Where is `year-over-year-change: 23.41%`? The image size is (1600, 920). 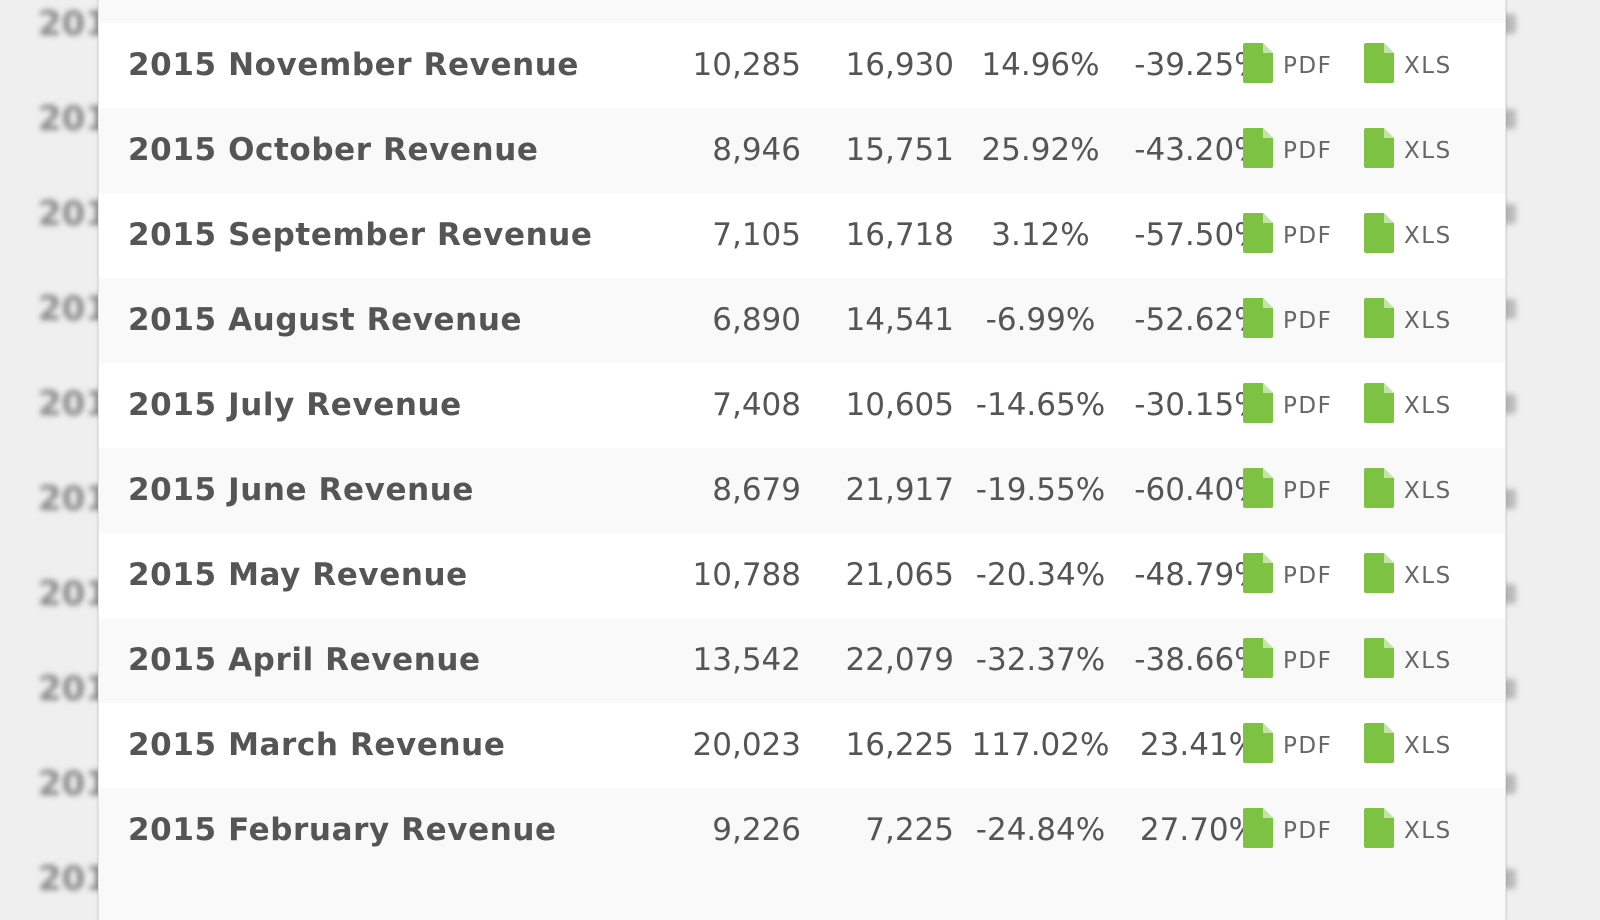 year-over-year-change: 23.41% is located at coordinates (1199, 745).